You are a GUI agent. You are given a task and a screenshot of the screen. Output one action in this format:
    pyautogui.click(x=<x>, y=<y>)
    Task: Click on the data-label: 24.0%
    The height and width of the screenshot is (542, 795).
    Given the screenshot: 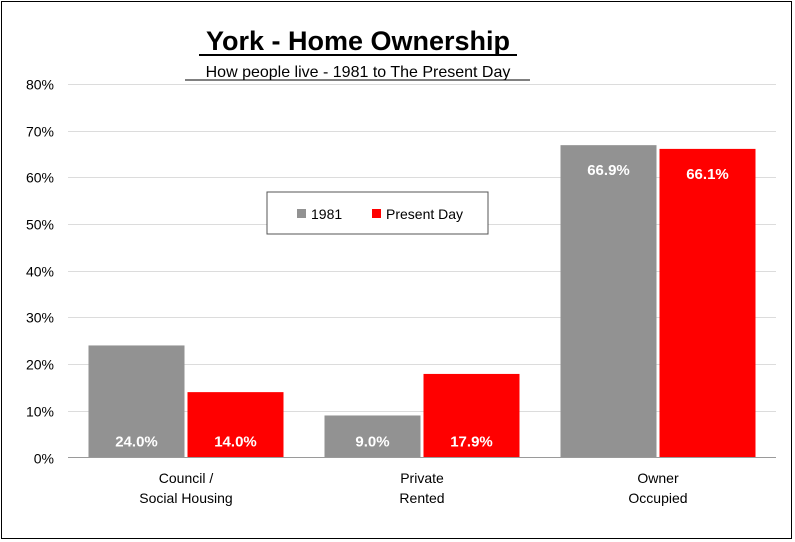 What is the action you would take?
    pyautogui.click(x=136, y=442)
    